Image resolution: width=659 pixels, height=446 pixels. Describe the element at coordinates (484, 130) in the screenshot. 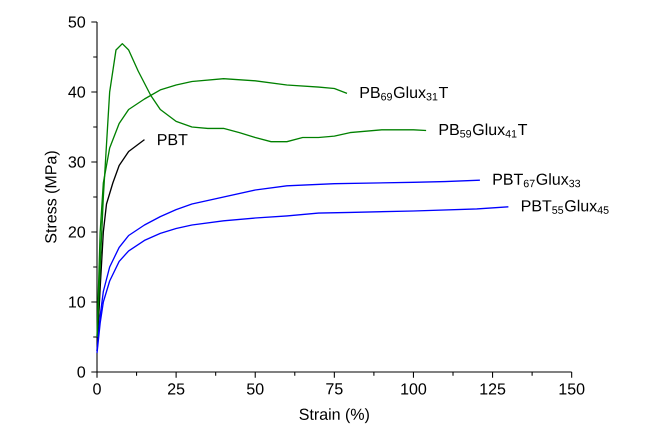

I see `series-label: PB$_{59}$Glux$_{41}$T` at that location.